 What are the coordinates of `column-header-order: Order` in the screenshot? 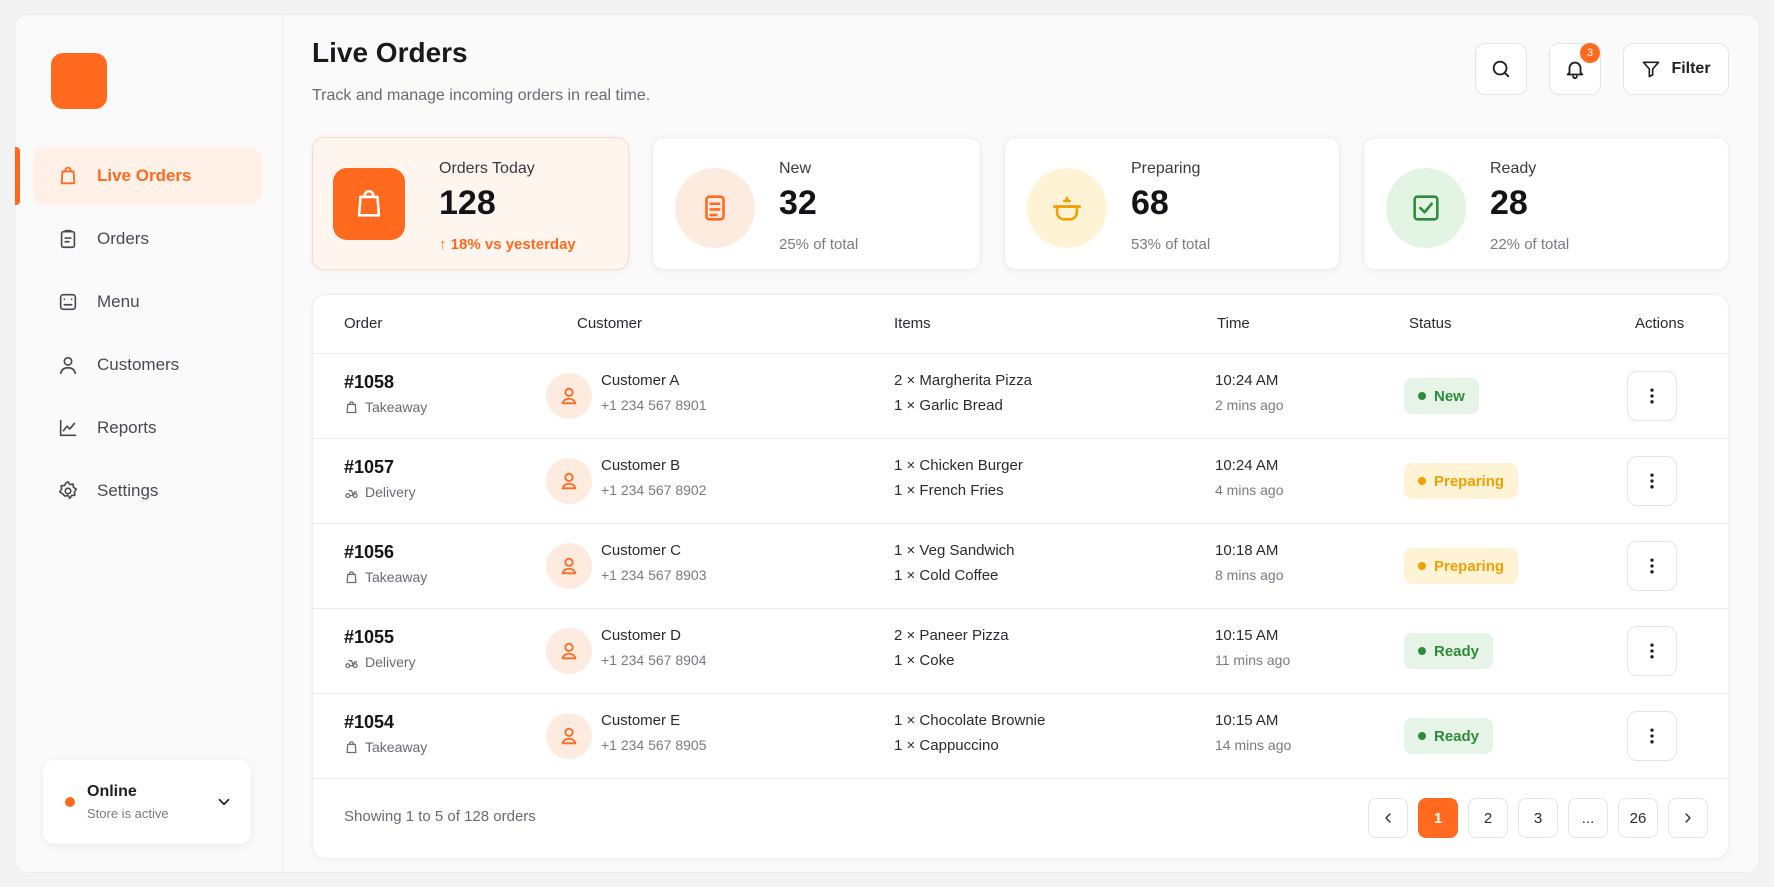 It's located at (363, 323).